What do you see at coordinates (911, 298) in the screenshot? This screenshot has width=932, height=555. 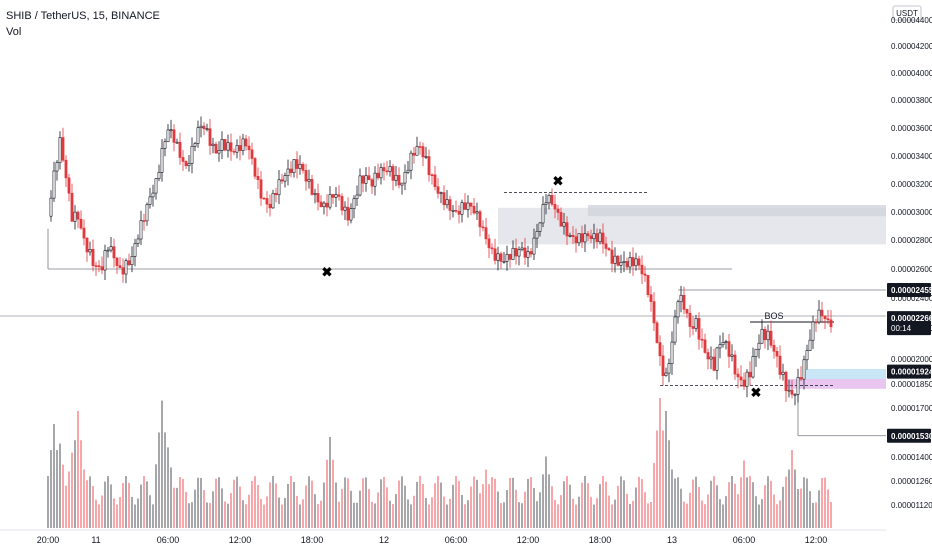 I see `y-tick-label: 0.00002400` at bounding box center [911, 298].